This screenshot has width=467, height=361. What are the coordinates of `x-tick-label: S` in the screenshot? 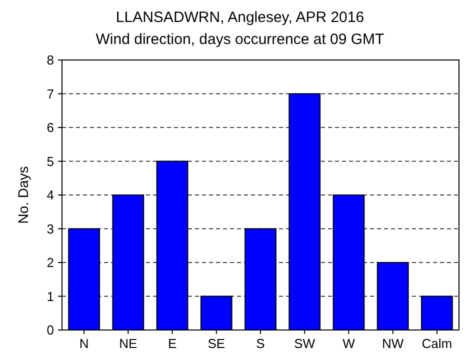 It's located at (261, 343).